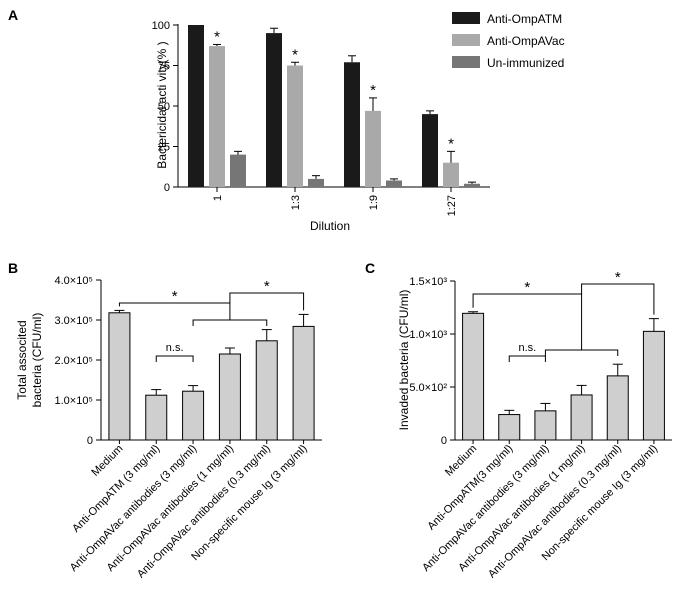 This screenshot has width=686, height=607. What do you see at coordinates (527, 287) in the screenshot?
I see `panel-c-left-sig-star: *` at bounding box center [527, 287].